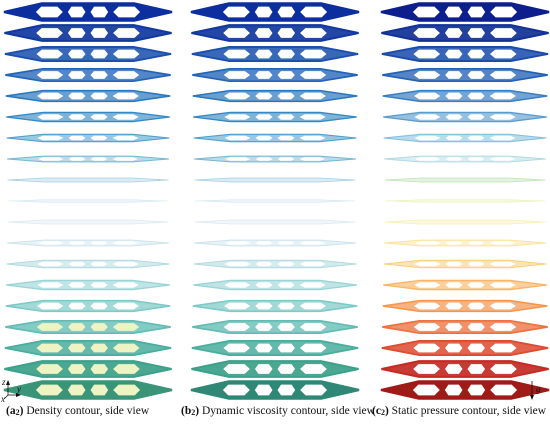 The image size is (550, 429). I want to click on z-axis-label: z, so click(3, 382).